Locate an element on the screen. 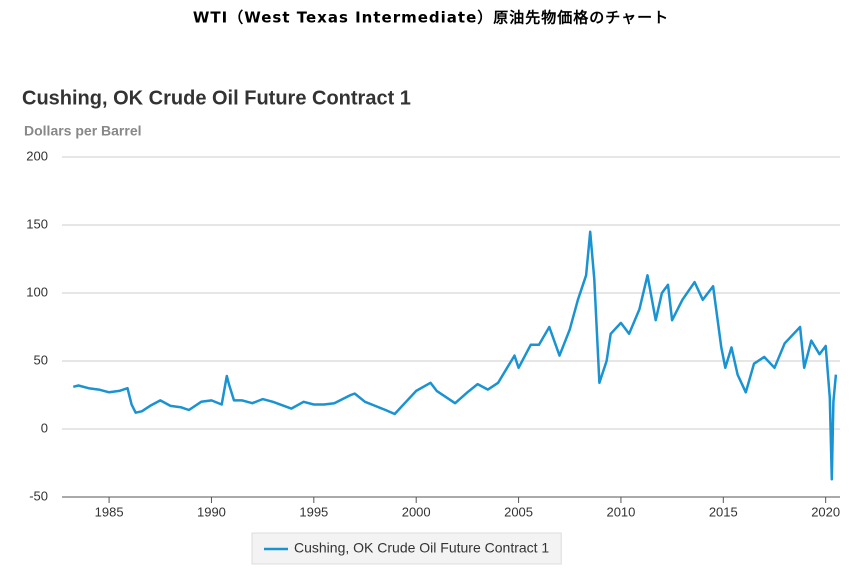 The image size is (862, 570). chart-title: Cushing, OK Crude Oil Future Contract 1 is located at coordinates (216, 98).